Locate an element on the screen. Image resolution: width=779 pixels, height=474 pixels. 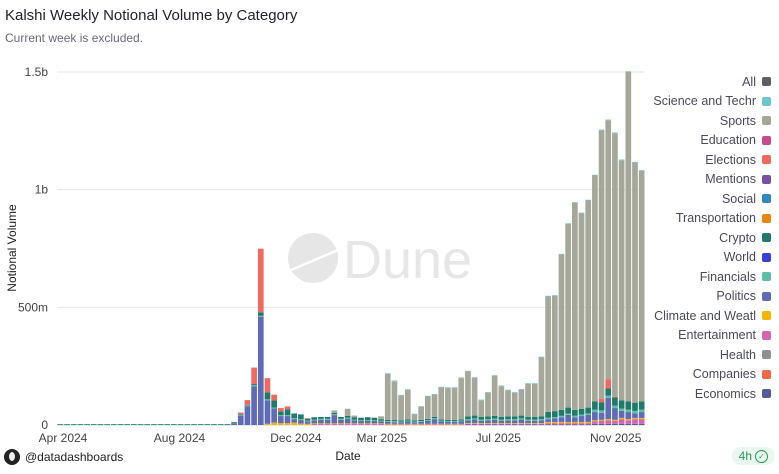
legend-item-climate-and-weatl: Climate and Weatl is located at coordinates (696, 316).